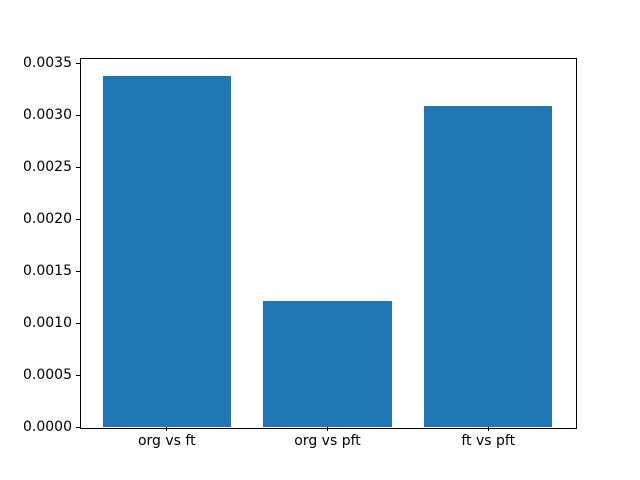 The width and height of the screenshot is (640, 480). I want to click on y-axis-tick-label: 0.0000, so click(47, 427).